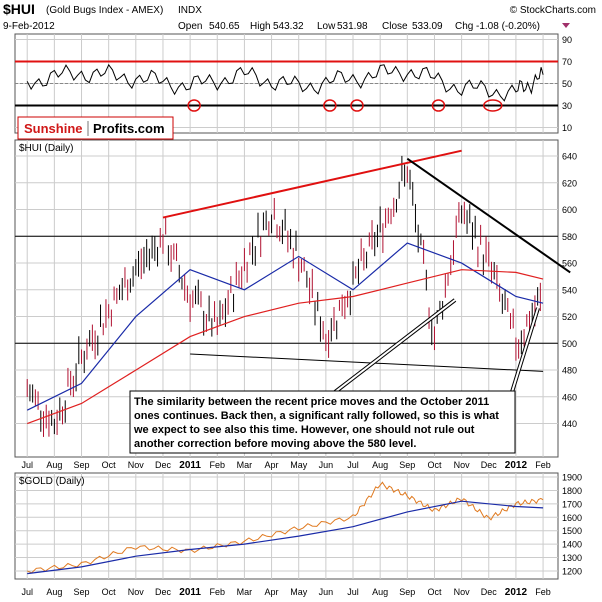 Image resolution: width=602 pixels, height=602 pixels. I want to click on price-x-tick-label: Apr, so click(272, 465).